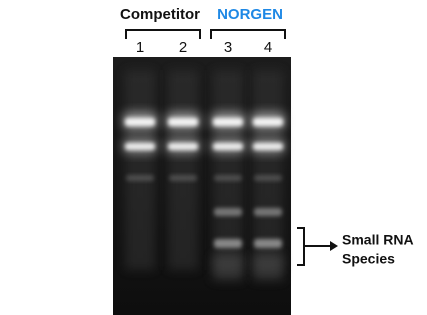  I want to click on annotation-text: Small RNA, so click(378, 240).